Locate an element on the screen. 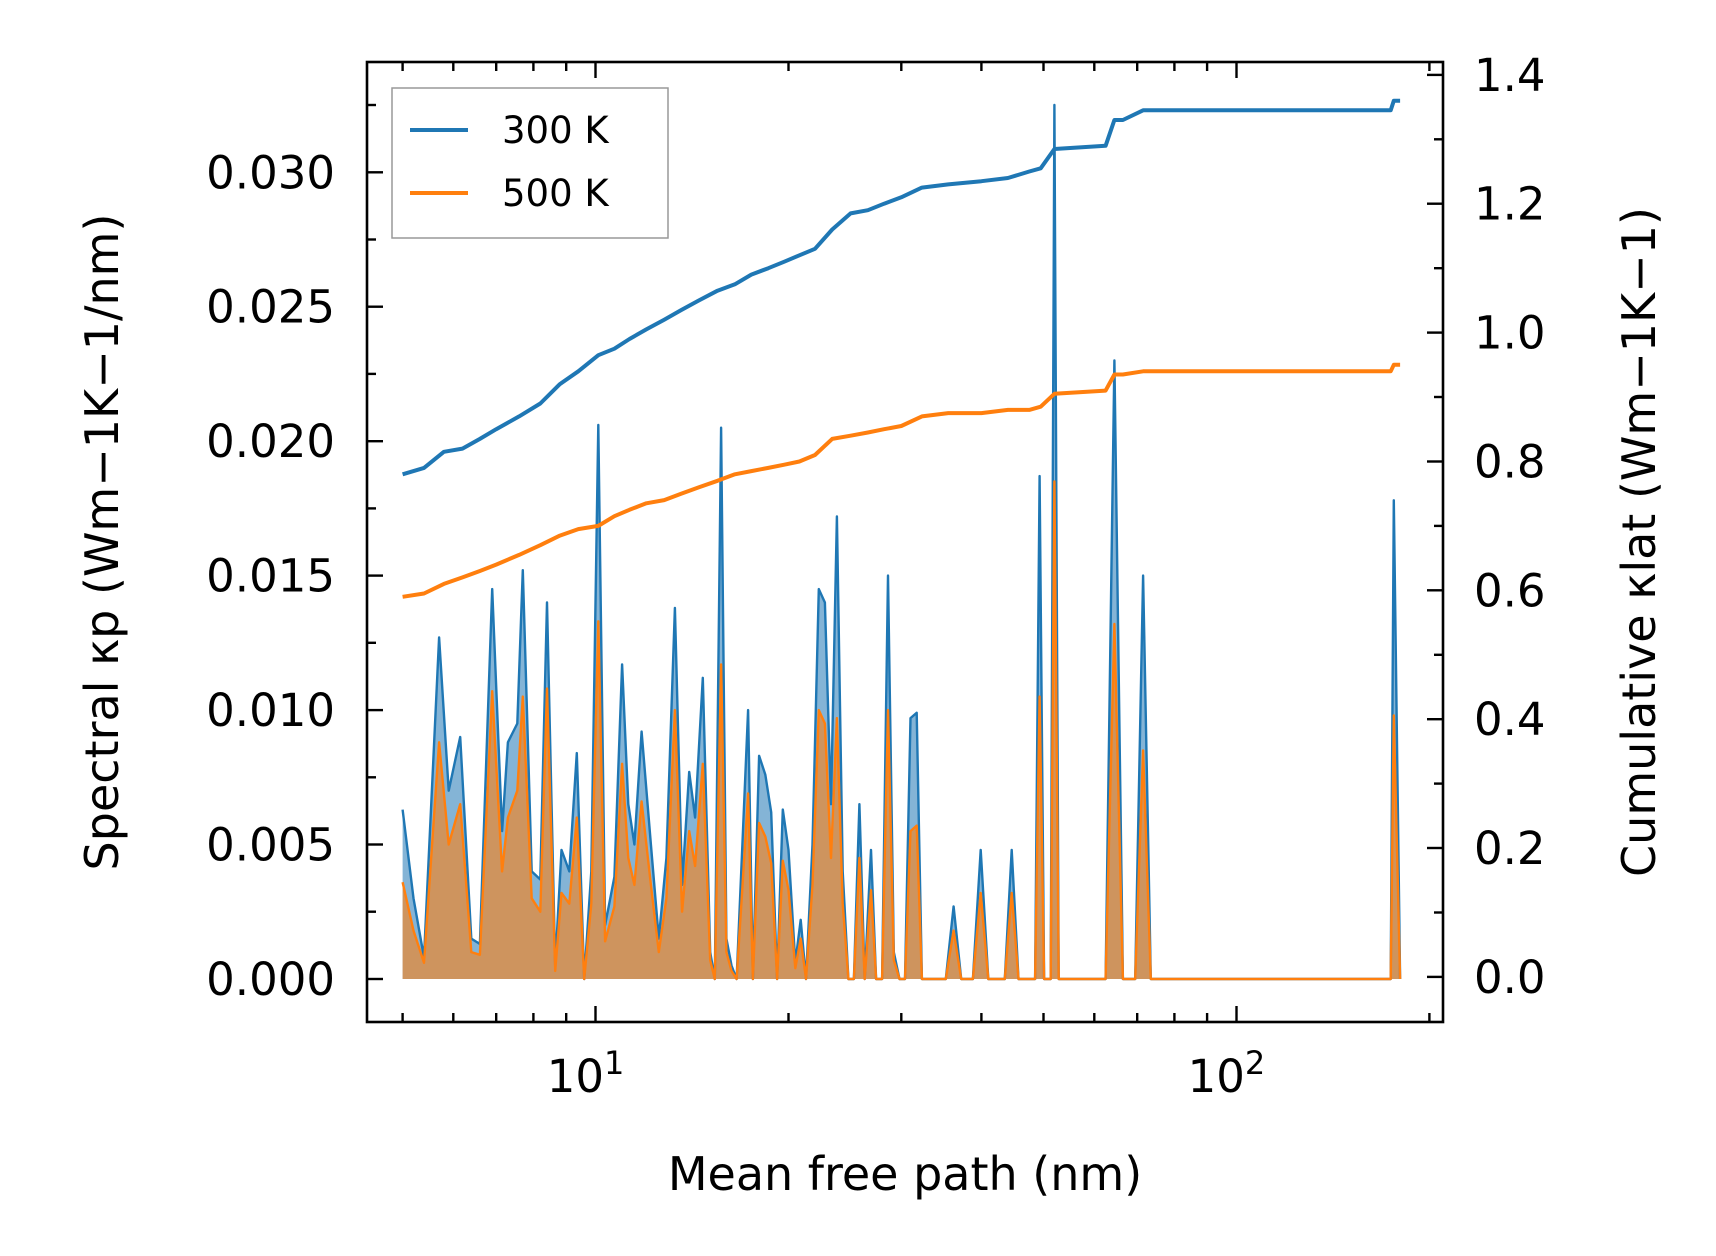 This screenshot has width=1716, height=1256. legend-label-500k: 500 K is located at coordinates (556, 193).